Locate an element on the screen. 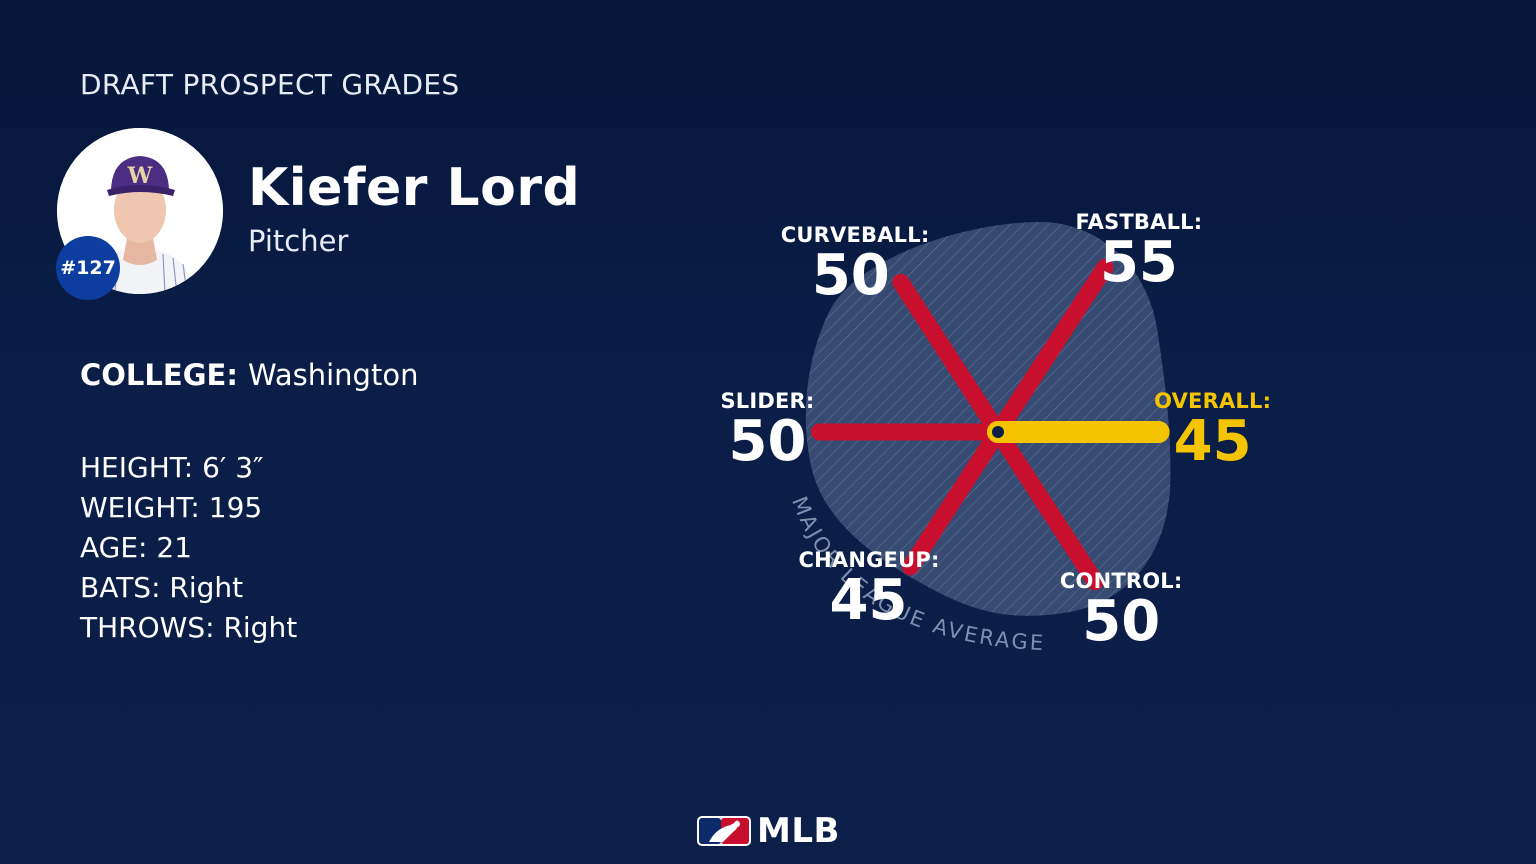 The height and width of the screenshot is (864, 1536). spoke-changeup is located at coordinates (954, 499).